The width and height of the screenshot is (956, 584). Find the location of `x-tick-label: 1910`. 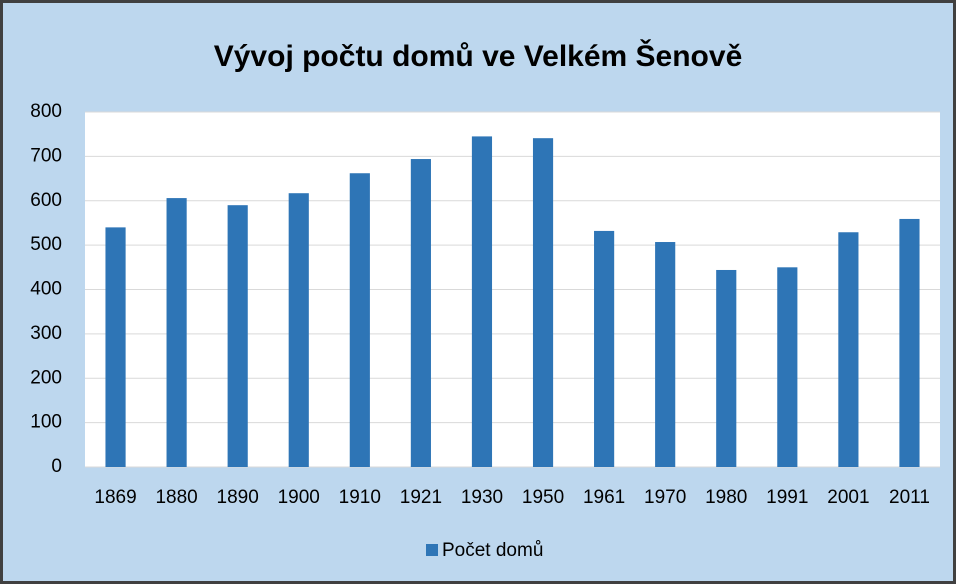

x-tick-label: 1910 is located at coordinates (360, 497).